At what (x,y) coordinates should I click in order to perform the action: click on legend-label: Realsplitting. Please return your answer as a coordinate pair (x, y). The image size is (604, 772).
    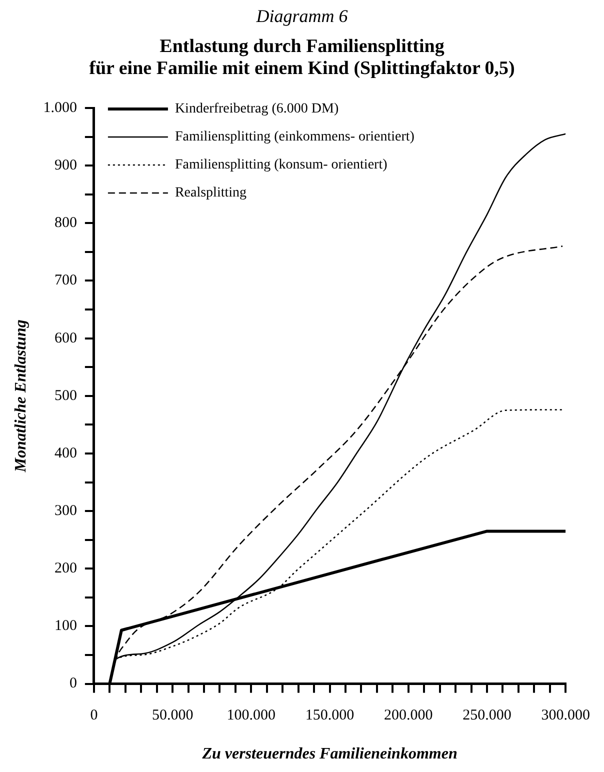
    Looking at the image, I should click on (210, 193).